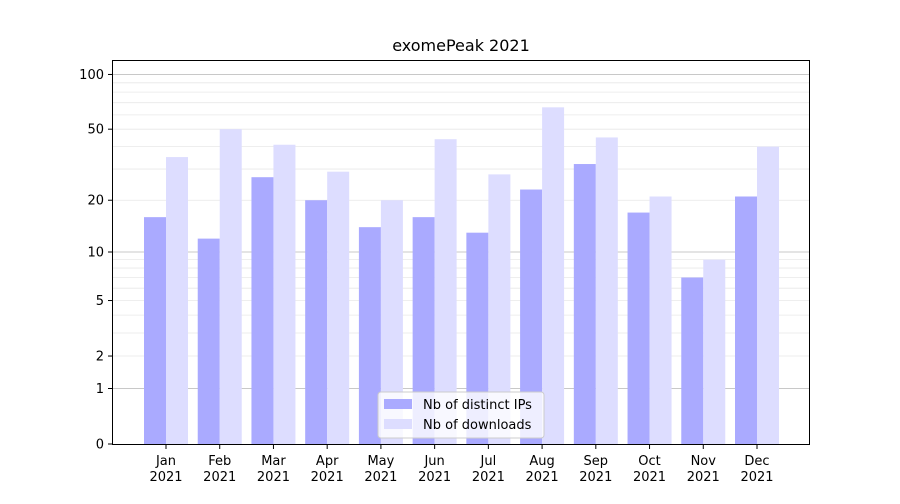 Image resolution: width=900 pixels, height=504 pixels. I want to click on x-tick-label: Oct 2021, so click(649, 469).